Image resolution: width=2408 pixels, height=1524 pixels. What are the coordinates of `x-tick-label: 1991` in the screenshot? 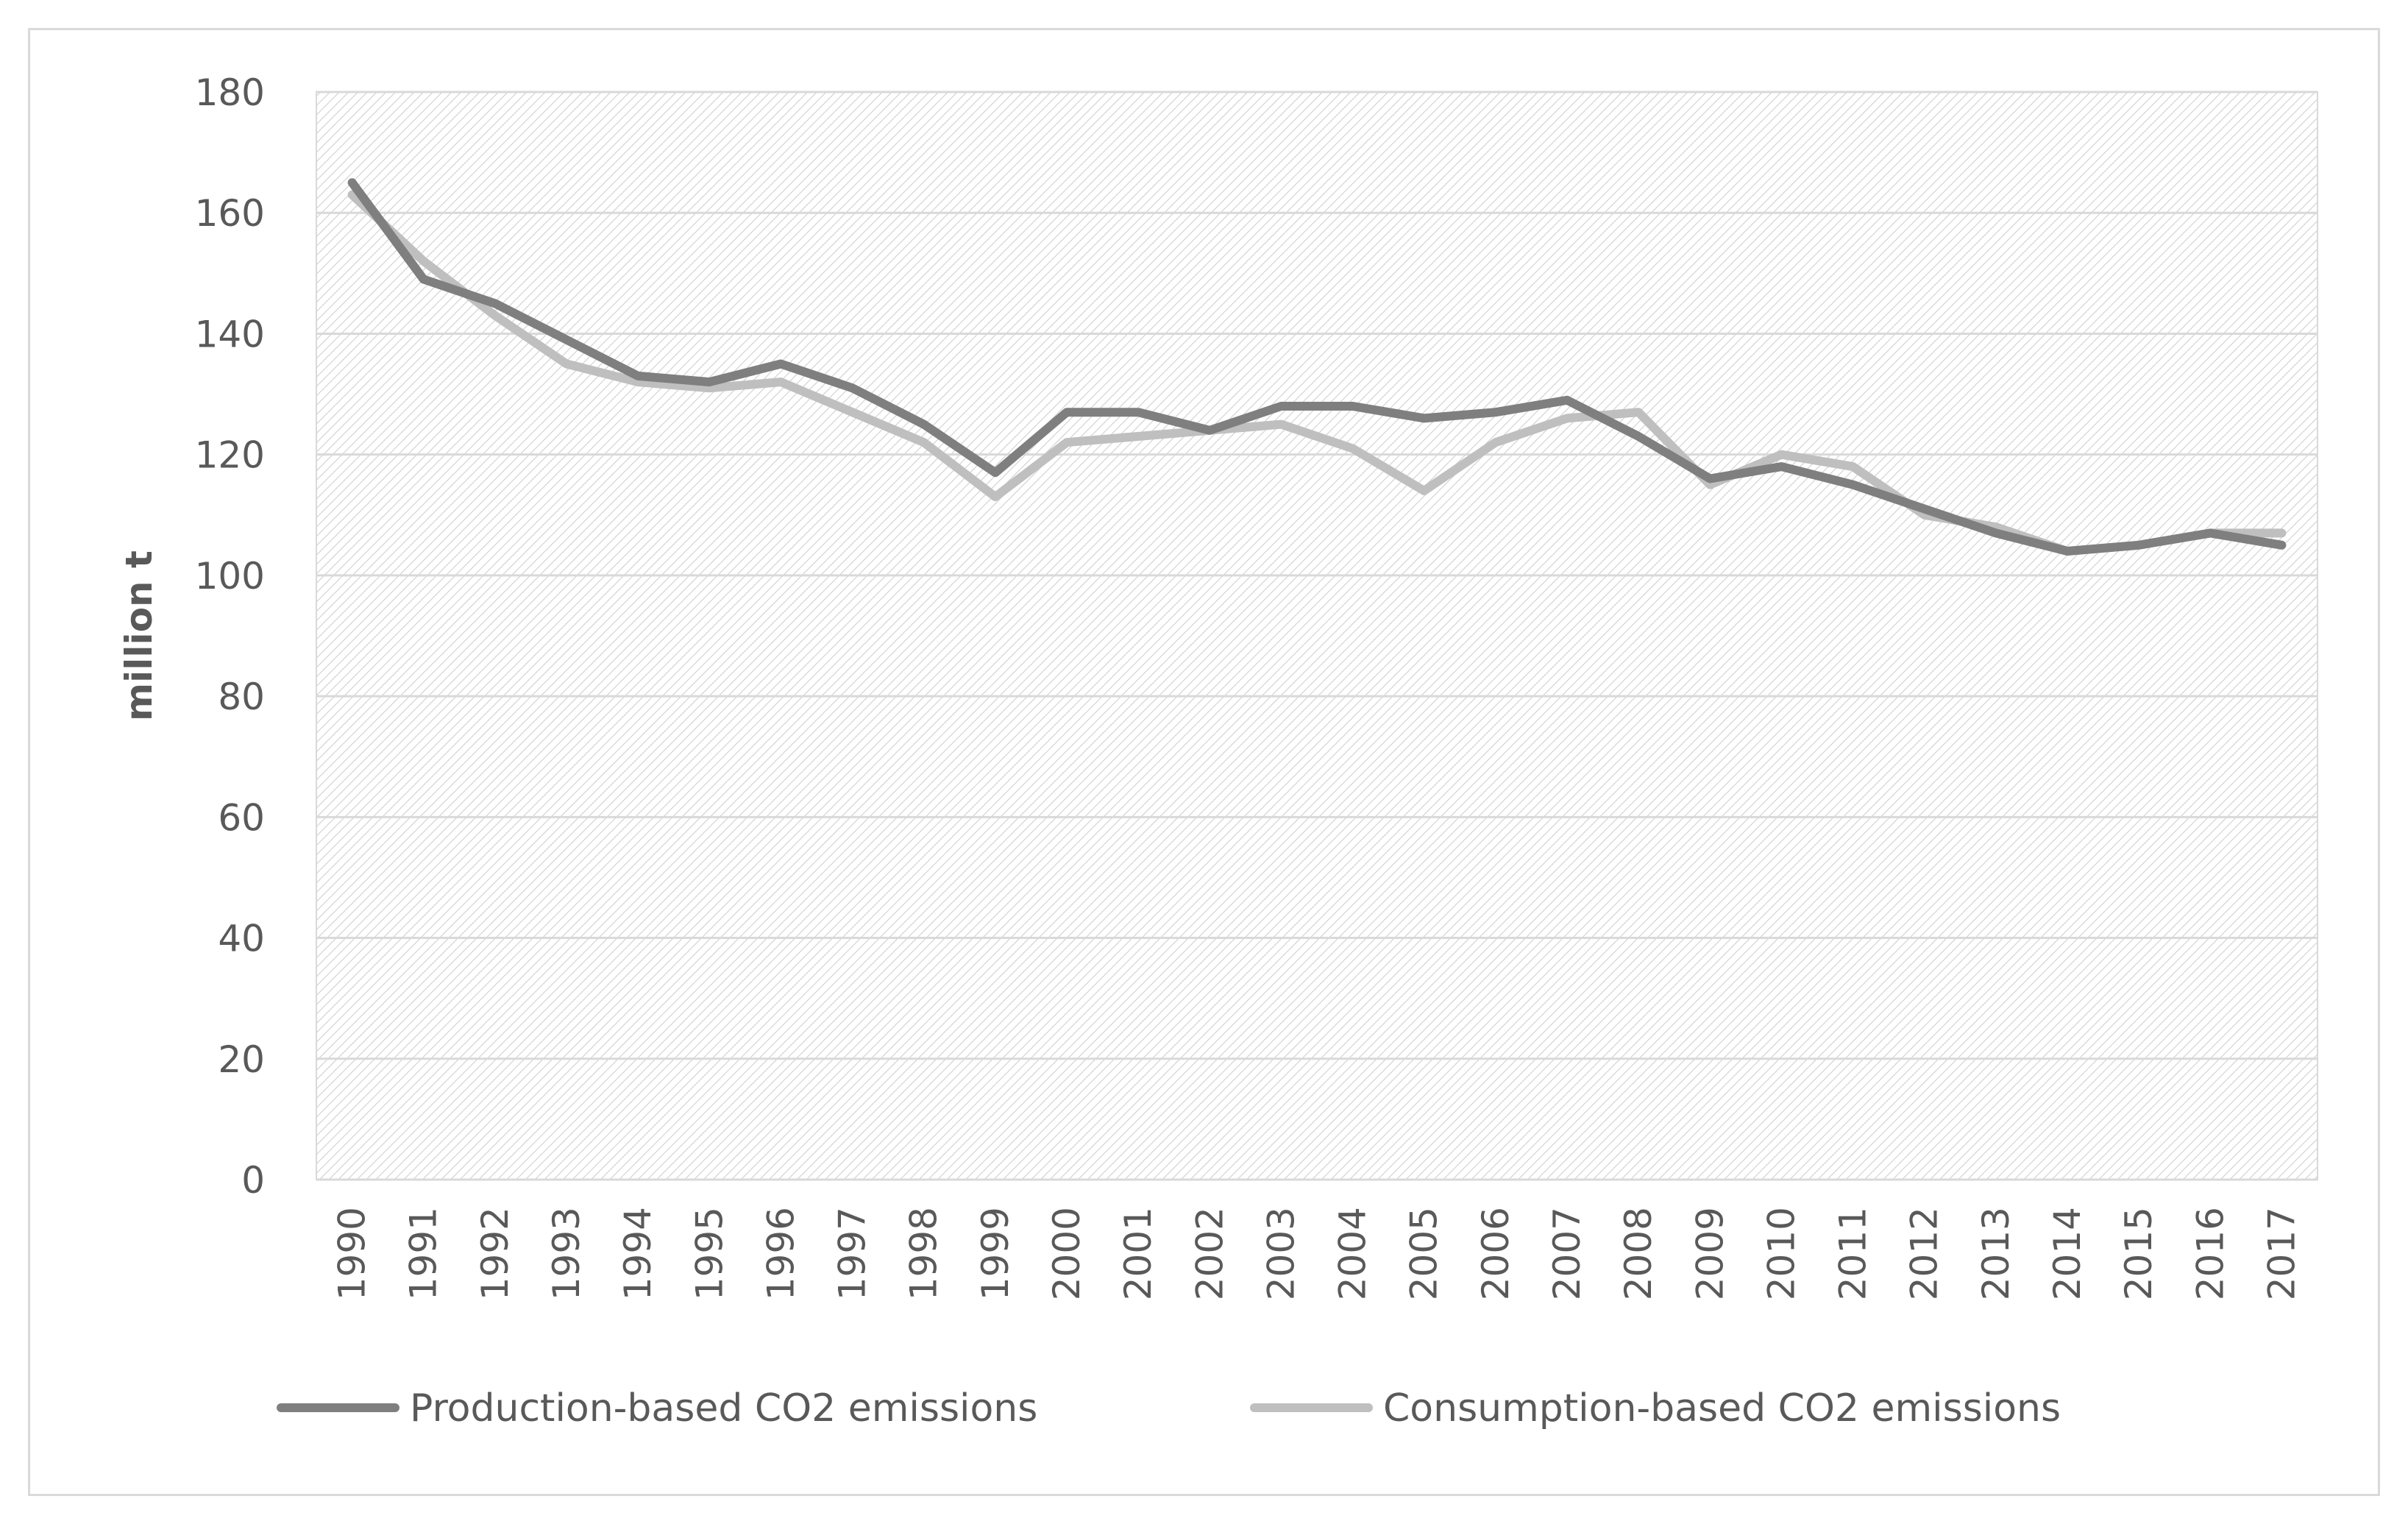 It's located at (423, 1254).